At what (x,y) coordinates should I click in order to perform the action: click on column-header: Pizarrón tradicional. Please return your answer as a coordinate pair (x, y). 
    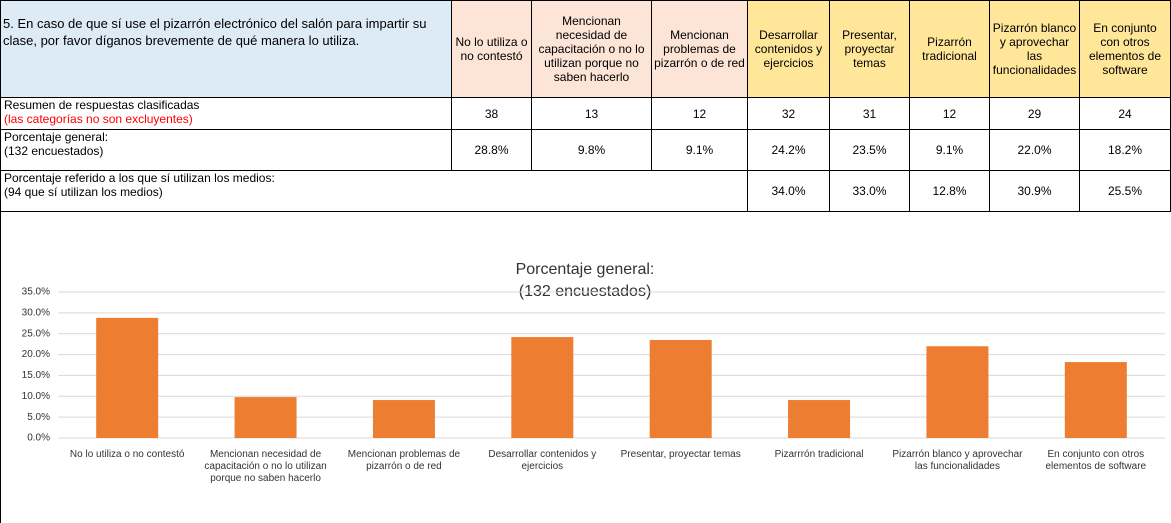
    Looking at the image, I should click on (950, 49).